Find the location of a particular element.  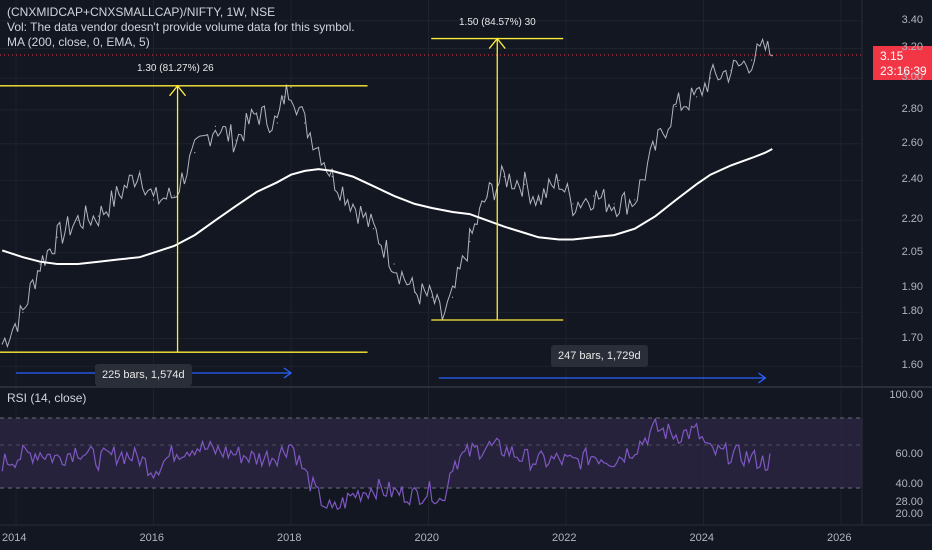

price-tick-label: 2.80 is located at coordinates (912, 108).